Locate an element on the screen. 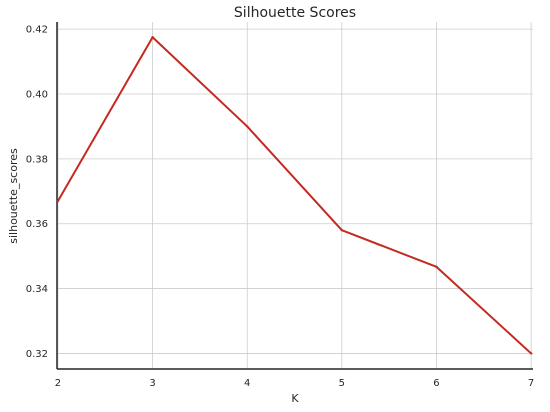  x-tick-label: 7 is located at coordinates (531, 383).